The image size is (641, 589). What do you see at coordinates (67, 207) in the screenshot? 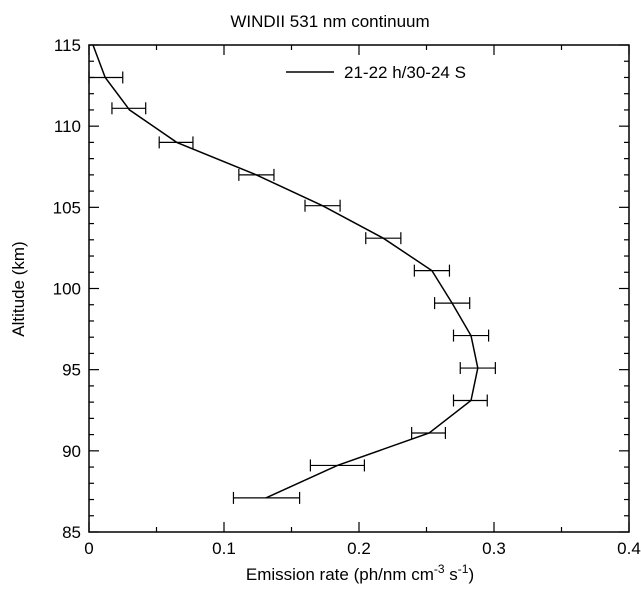
I see `y-tick-label: 105` at bounding box center [67, 207].